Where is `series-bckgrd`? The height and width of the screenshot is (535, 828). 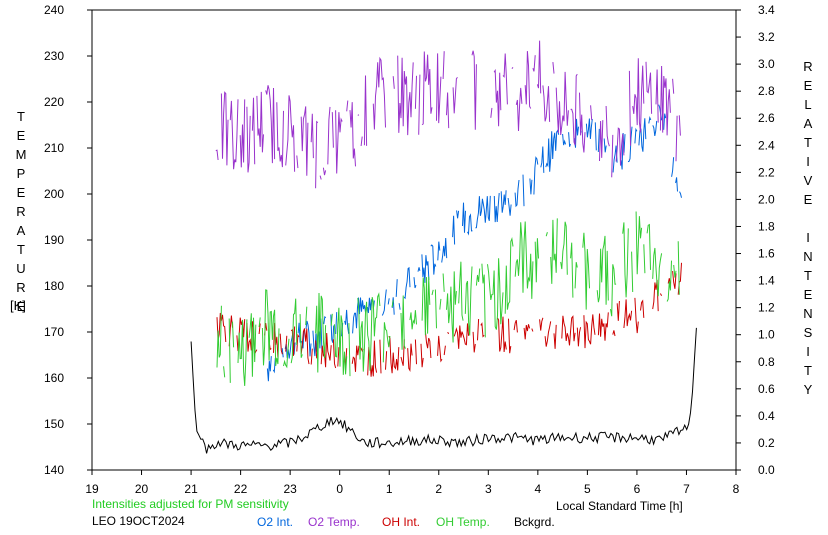
series-bckgrd is located at coordinates (443, 390).